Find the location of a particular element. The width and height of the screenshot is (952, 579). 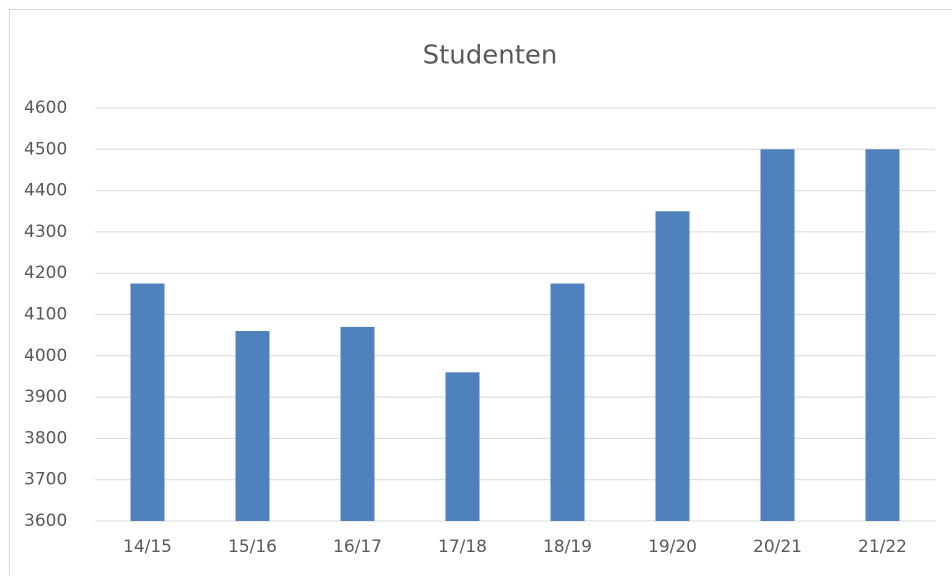

y-tick-label: 3700 is located at coordinates (45, 480).